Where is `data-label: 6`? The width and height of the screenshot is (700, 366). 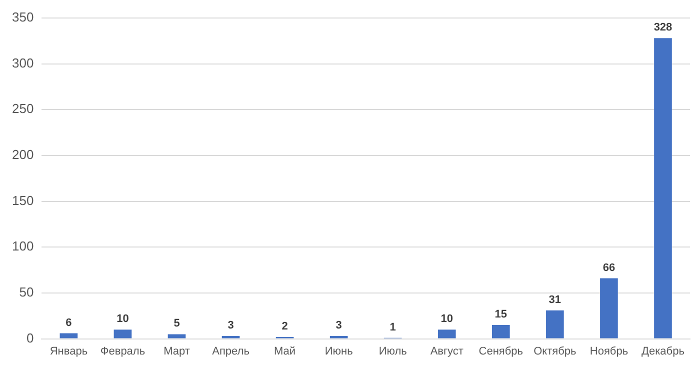
data-label: 6 is located at coordinates (69, 322).